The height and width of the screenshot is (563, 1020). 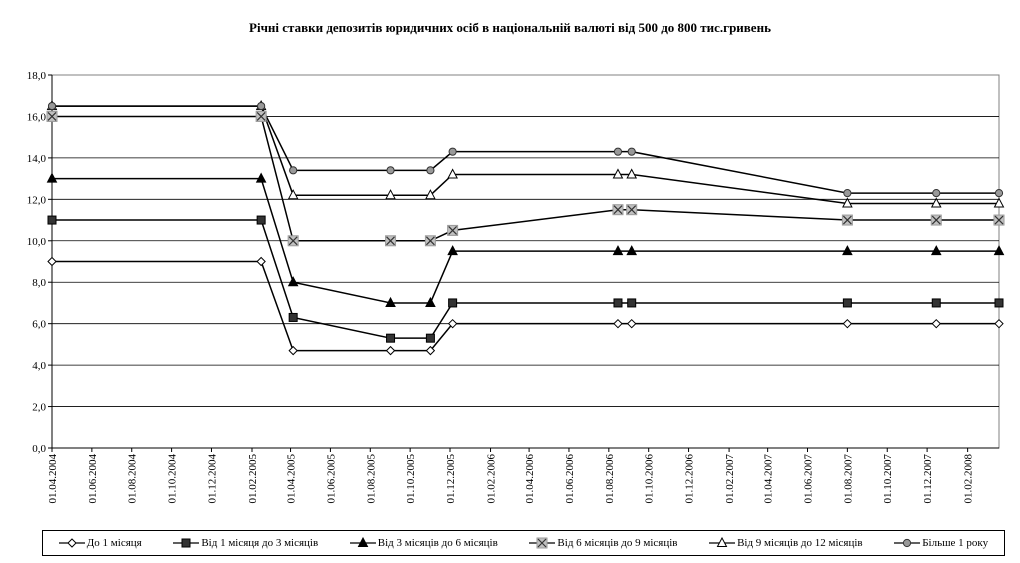 I want to click on x-tick-label: 01.06.2004, so click(x=93, y=479).